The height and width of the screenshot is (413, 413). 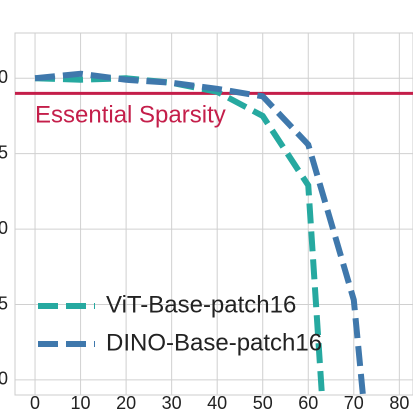 I want to click on x-tick-label: 30, so click(x=172, y=403).